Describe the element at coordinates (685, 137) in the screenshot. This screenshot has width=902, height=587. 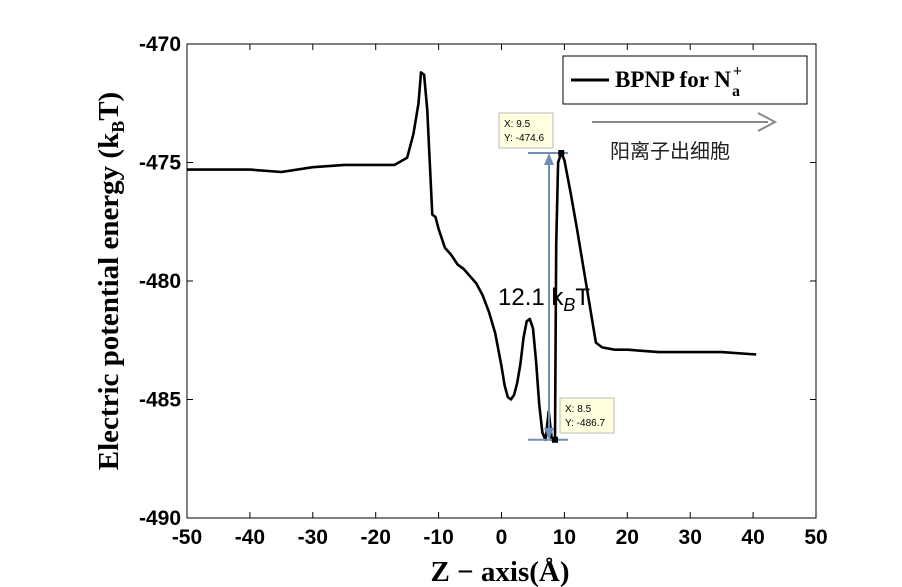
I see `direction-annotation: 阳离子出细胞` at that location.